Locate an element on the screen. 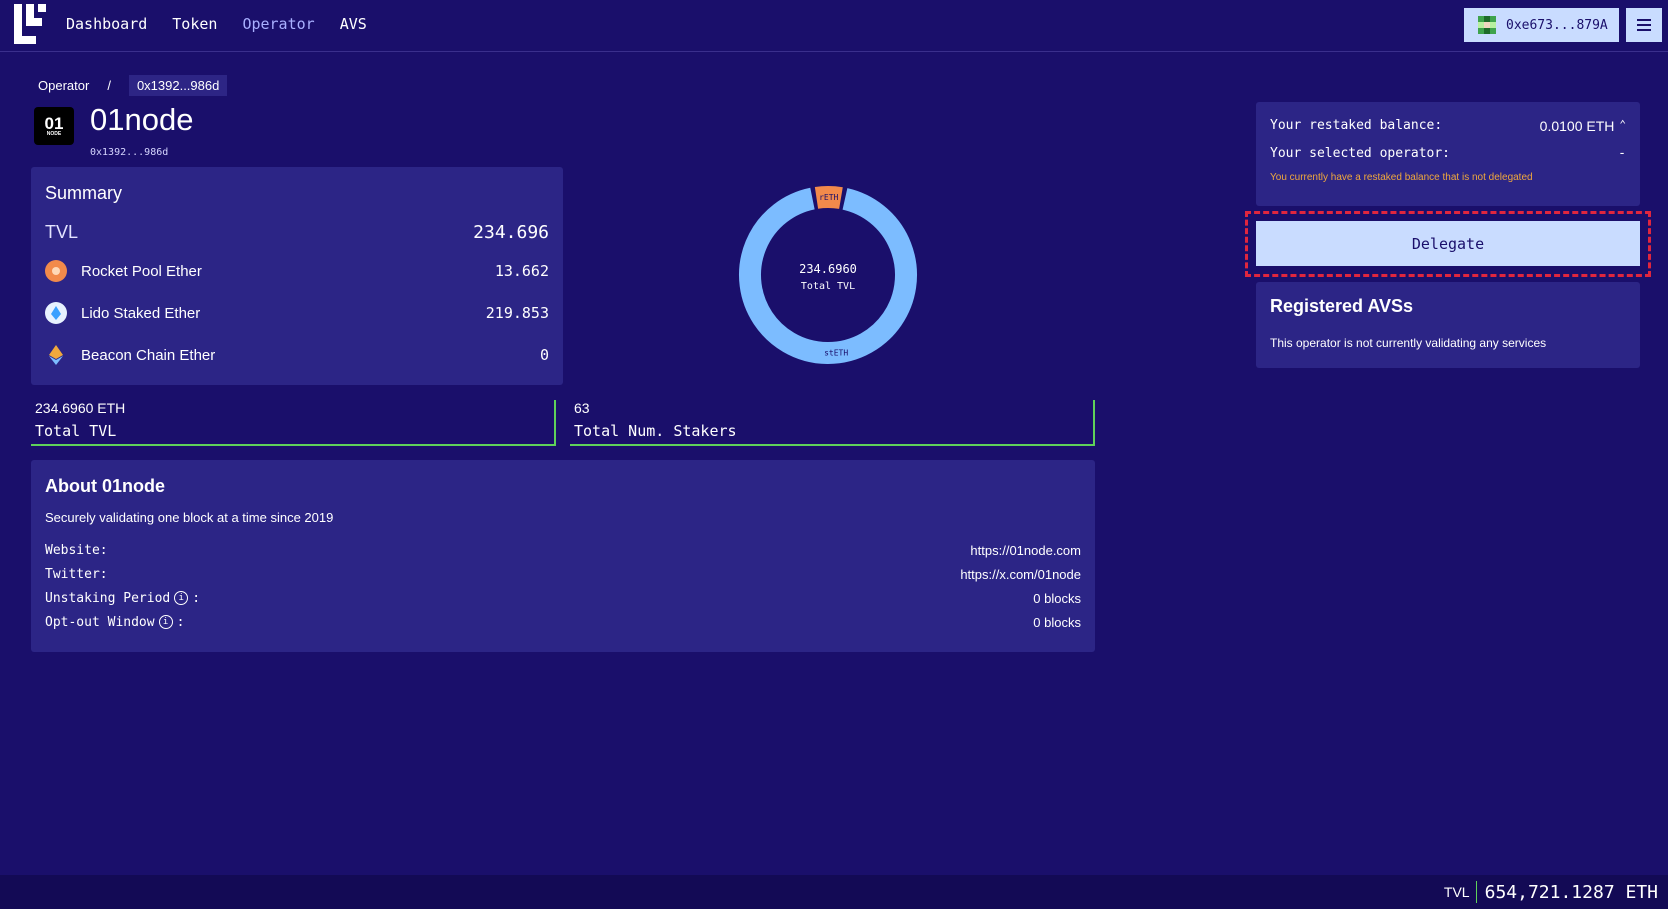  delegate-button: Delegate is located at coordinates (1448, 243).